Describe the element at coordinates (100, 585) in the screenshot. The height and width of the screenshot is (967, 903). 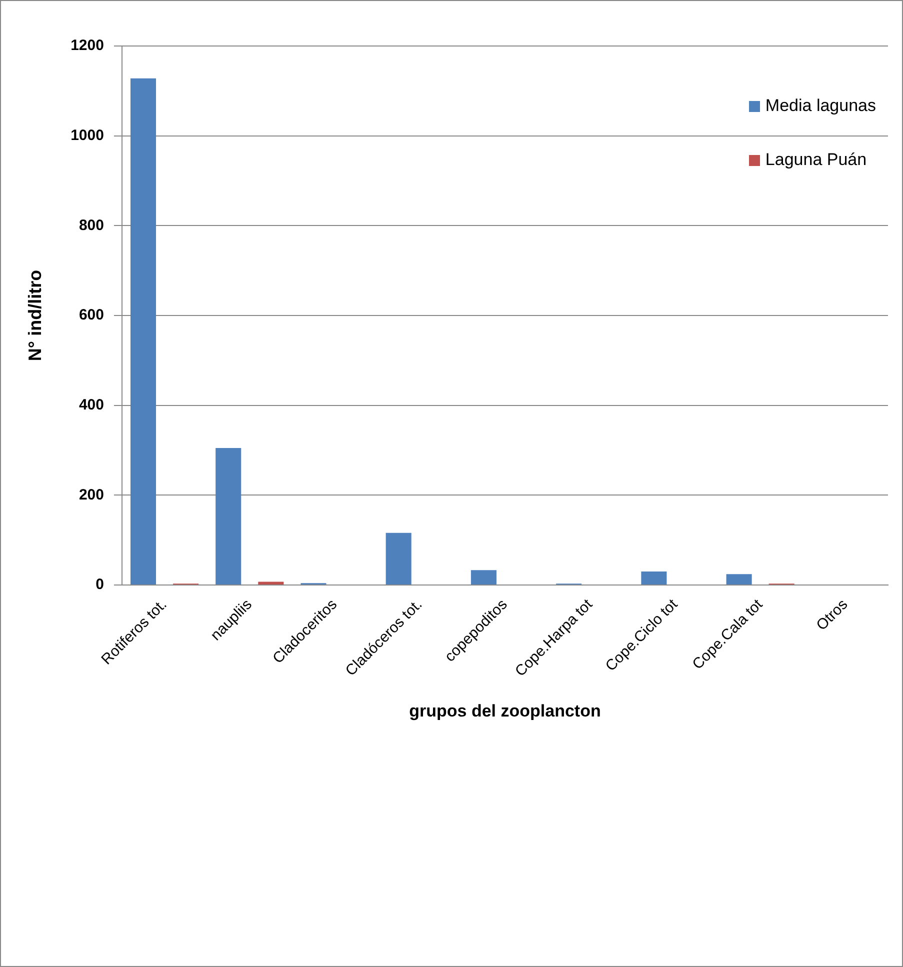
I see `y-tick-label: 0` at that location.